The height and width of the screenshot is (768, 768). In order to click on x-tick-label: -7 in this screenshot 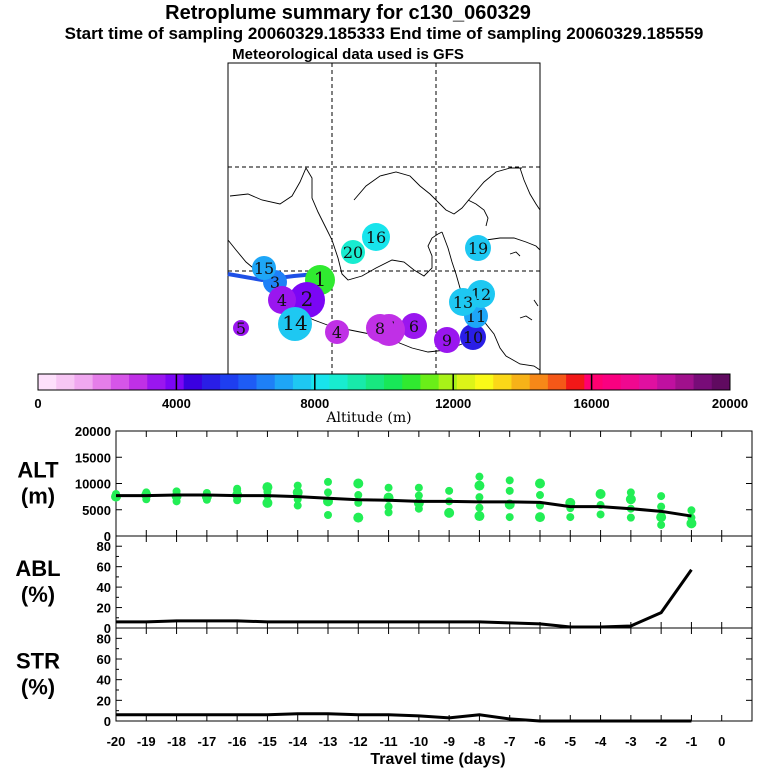, I will do `click(510, 741)`.